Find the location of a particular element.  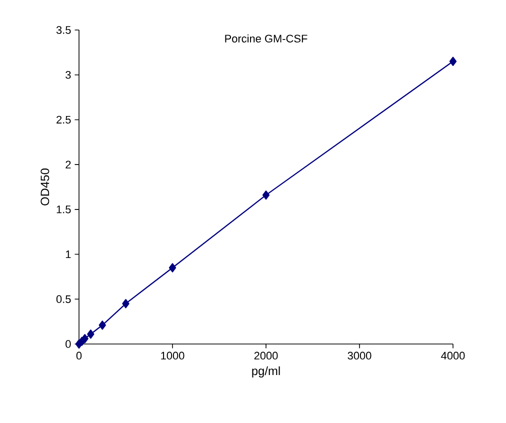

y-tick-label: 1.5 is located at coordinates (63, 210).